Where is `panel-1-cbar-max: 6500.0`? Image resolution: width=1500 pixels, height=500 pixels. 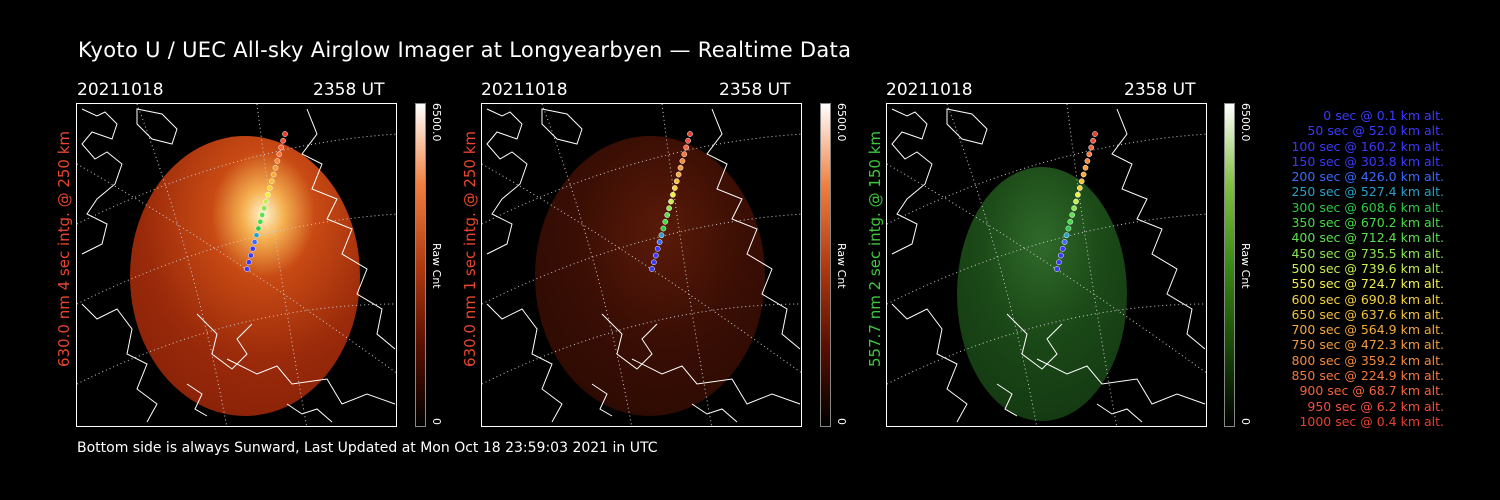 panel-1-cbar-max: 6500.0 is located at coordinates (436, 122).